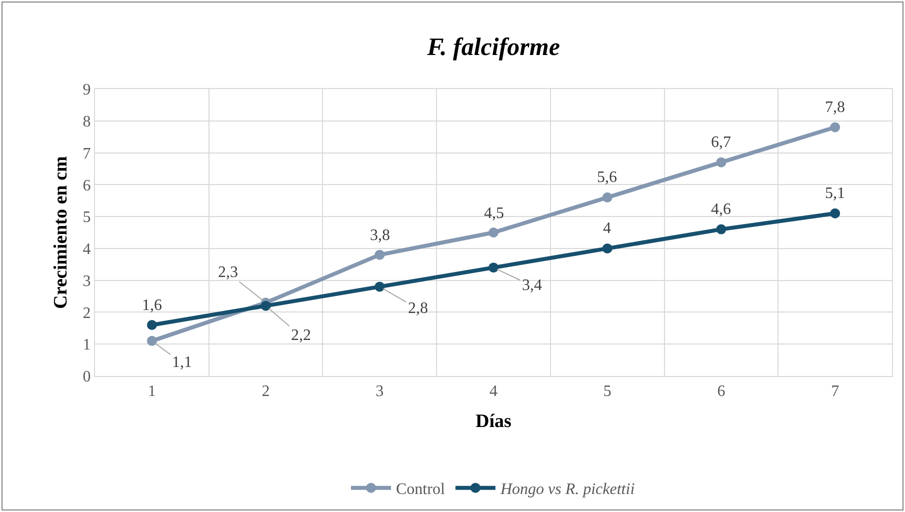 The width and height of the screenshot is (905, 512). I want to click on data-label: 2,2, so click(301, 335).